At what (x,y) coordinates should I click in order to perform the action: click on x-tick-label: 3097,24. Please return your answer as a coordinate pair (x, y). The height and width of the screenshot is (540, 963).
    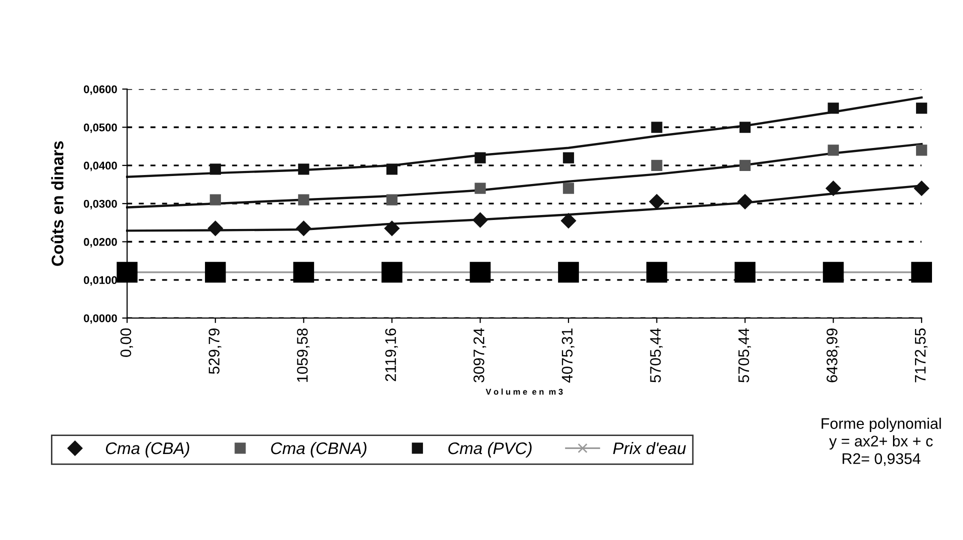
    Looking at the image, I should click on (480, 355).